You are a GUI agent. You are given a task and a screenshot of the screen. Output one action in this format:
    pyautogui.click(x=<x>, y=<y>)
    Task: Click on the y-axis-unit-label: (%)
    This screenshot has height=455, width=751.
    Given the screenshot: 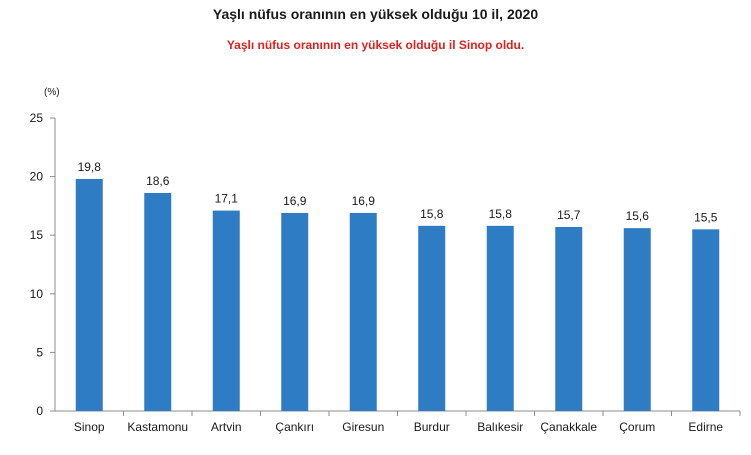 What is the action you would take?
    pyautogui.click(x=52, y=92)
    